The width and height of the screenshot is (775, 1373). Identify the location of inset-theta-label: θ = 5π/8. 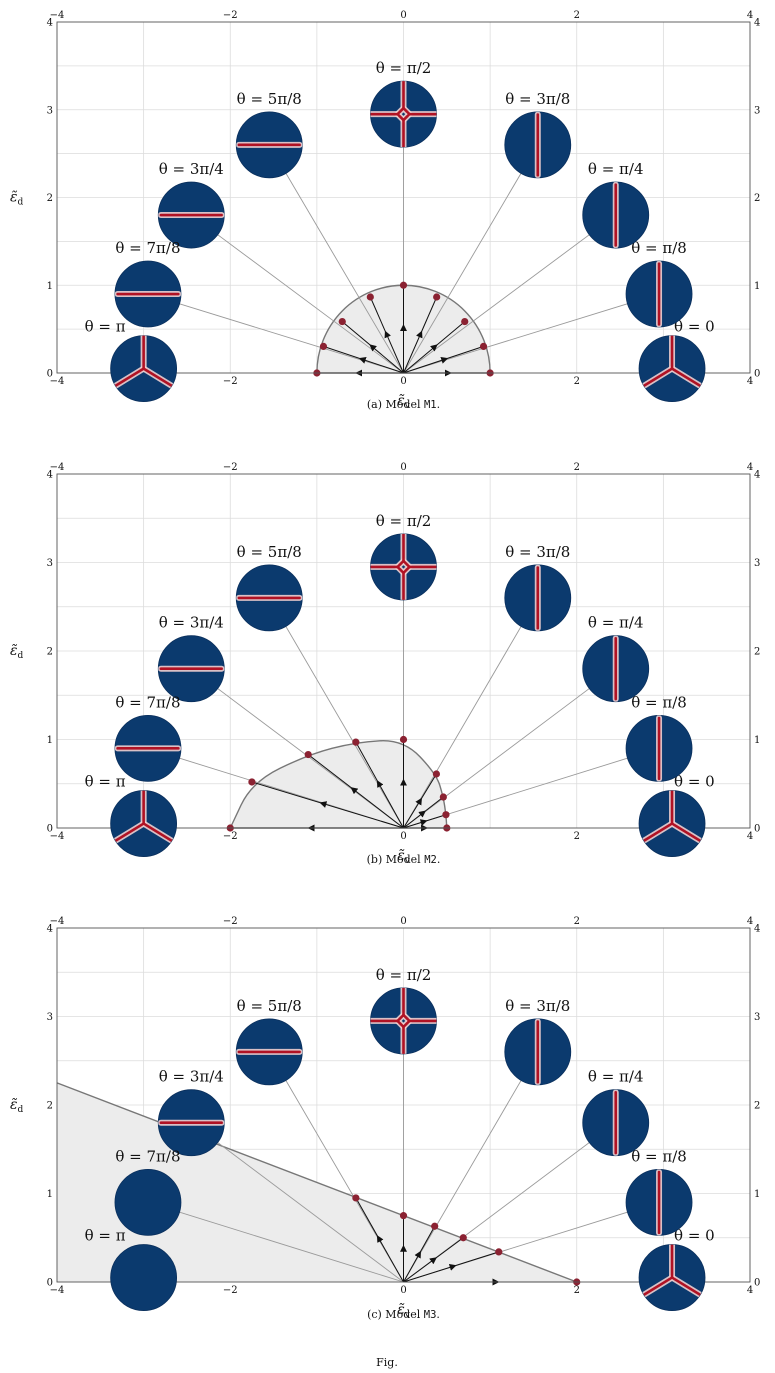
(269, 552).